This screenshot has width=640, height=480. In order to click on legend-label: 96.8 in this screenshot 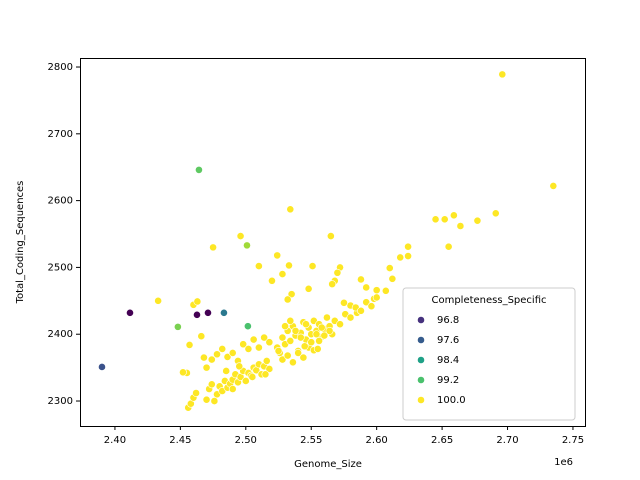, I will do `click(448, 320)`.